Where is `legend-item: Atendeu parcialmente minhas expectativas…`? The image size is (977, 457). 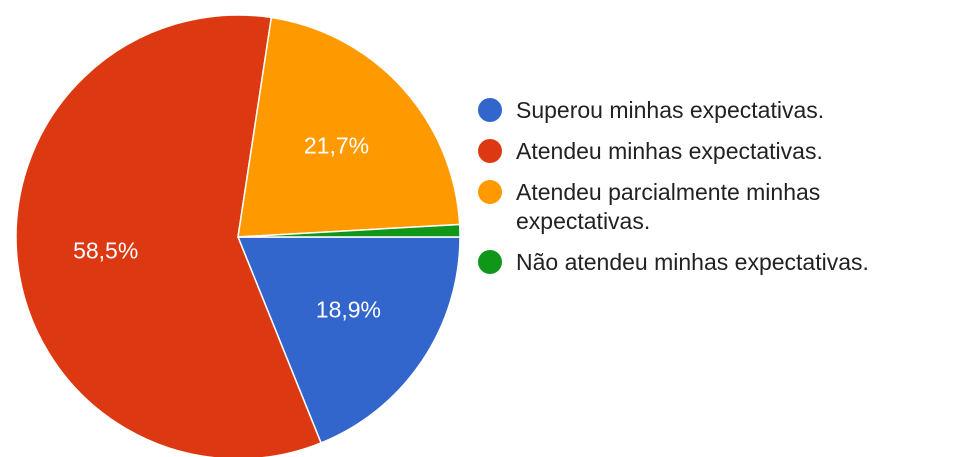 legend-item: Atendeu parcialmente minhas expectativas… is located at coordinates (718, 207).